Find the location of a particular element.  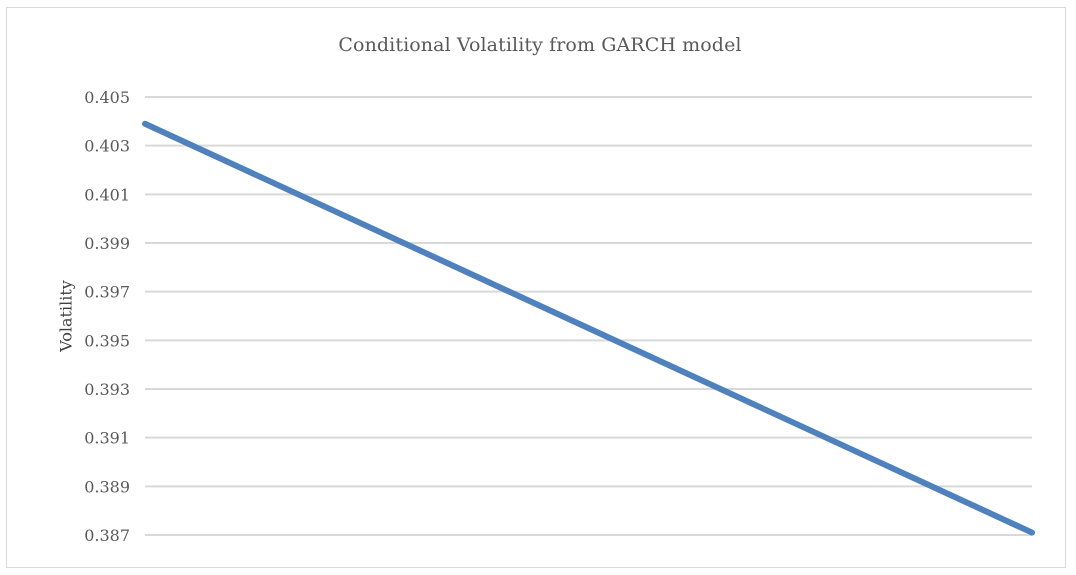

y-tick-label: 0.405 is located at coordinates (107, 97).